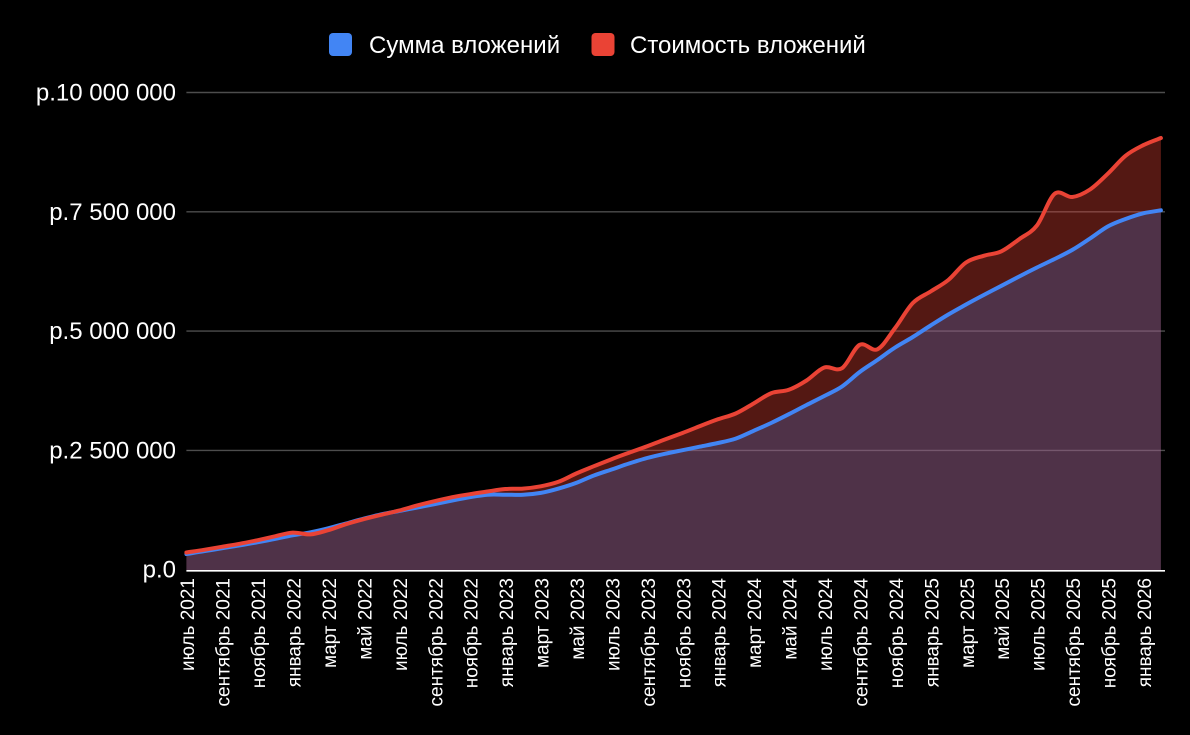  Describe the element at coordinates (684, 633) in the screenshot. I see `svg-text: ноябрь 2023` at that location.